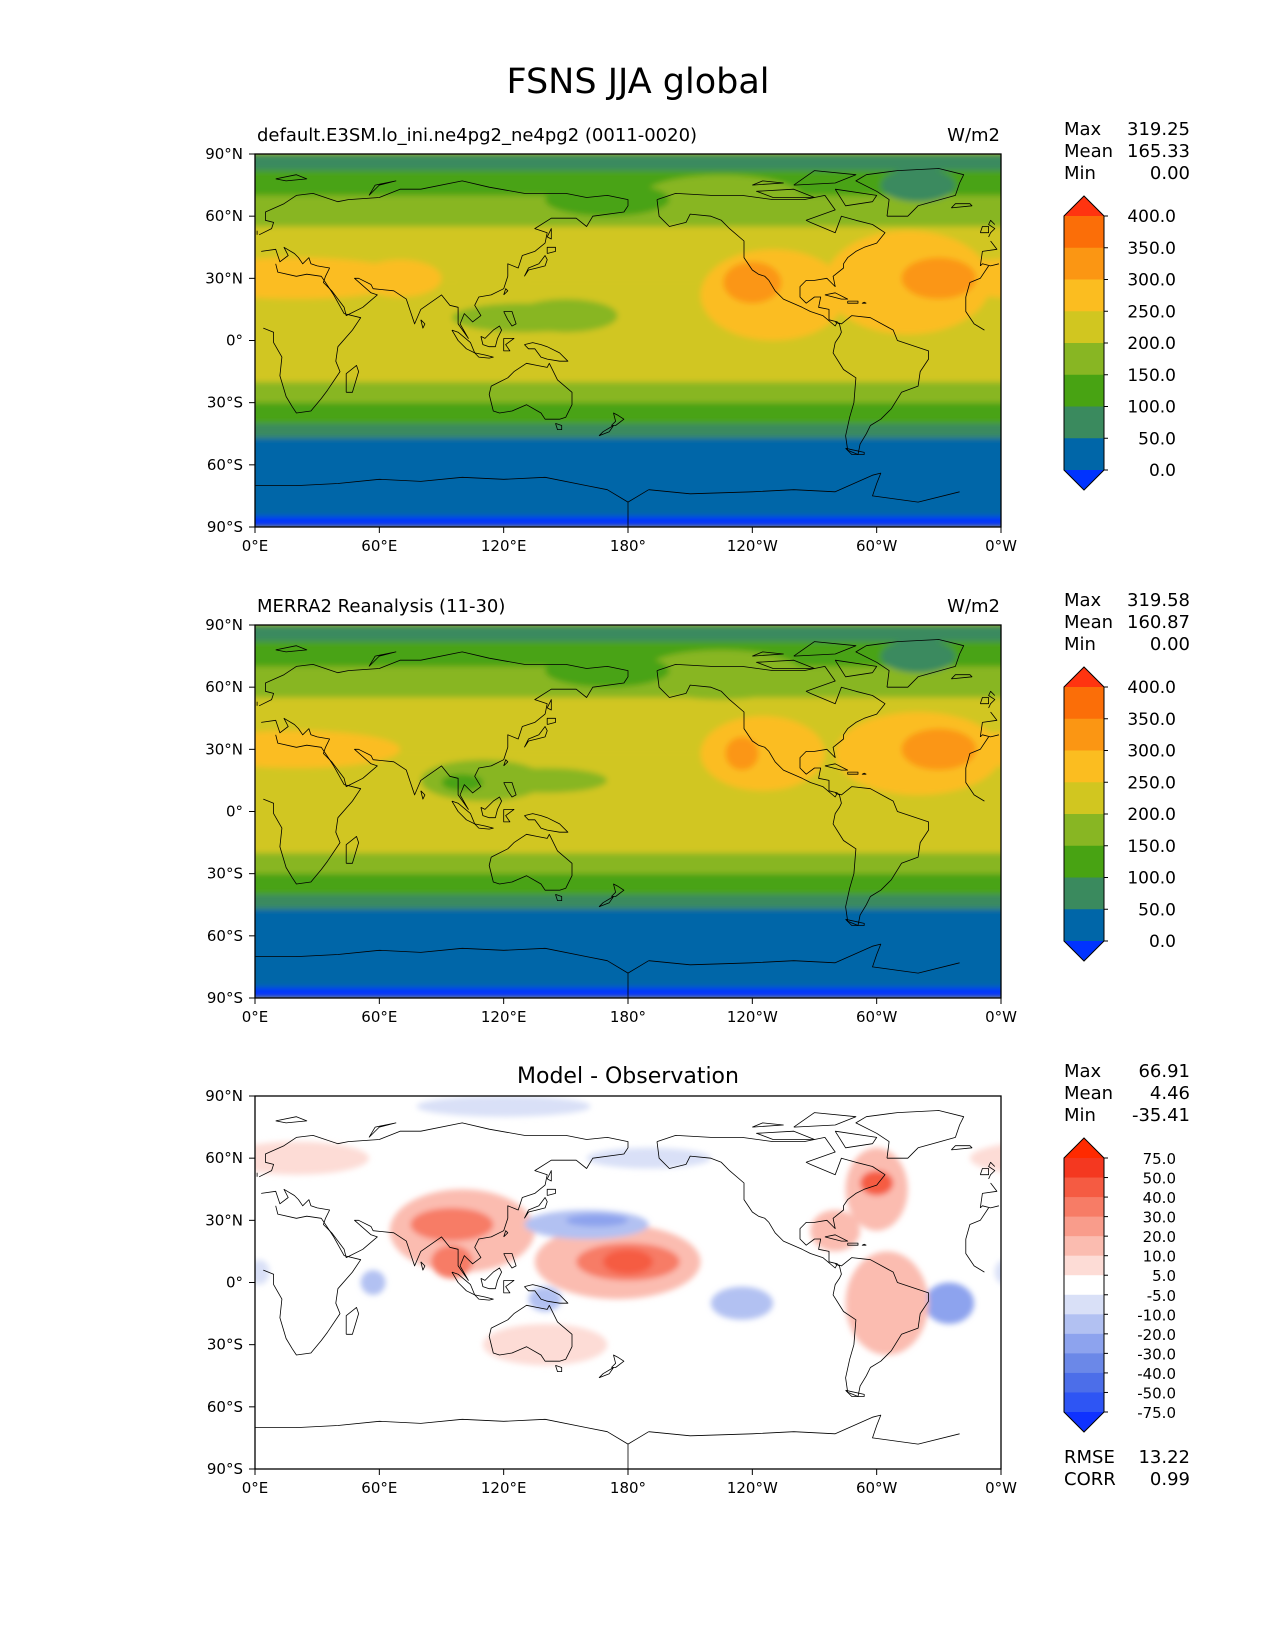 The width and height of the screenshot is (1275, 1650). What do you see at coordinates (628, 1076) in the screenshot?
I see `panel-title: Model - Observation` at bounding box center [628, 1076].